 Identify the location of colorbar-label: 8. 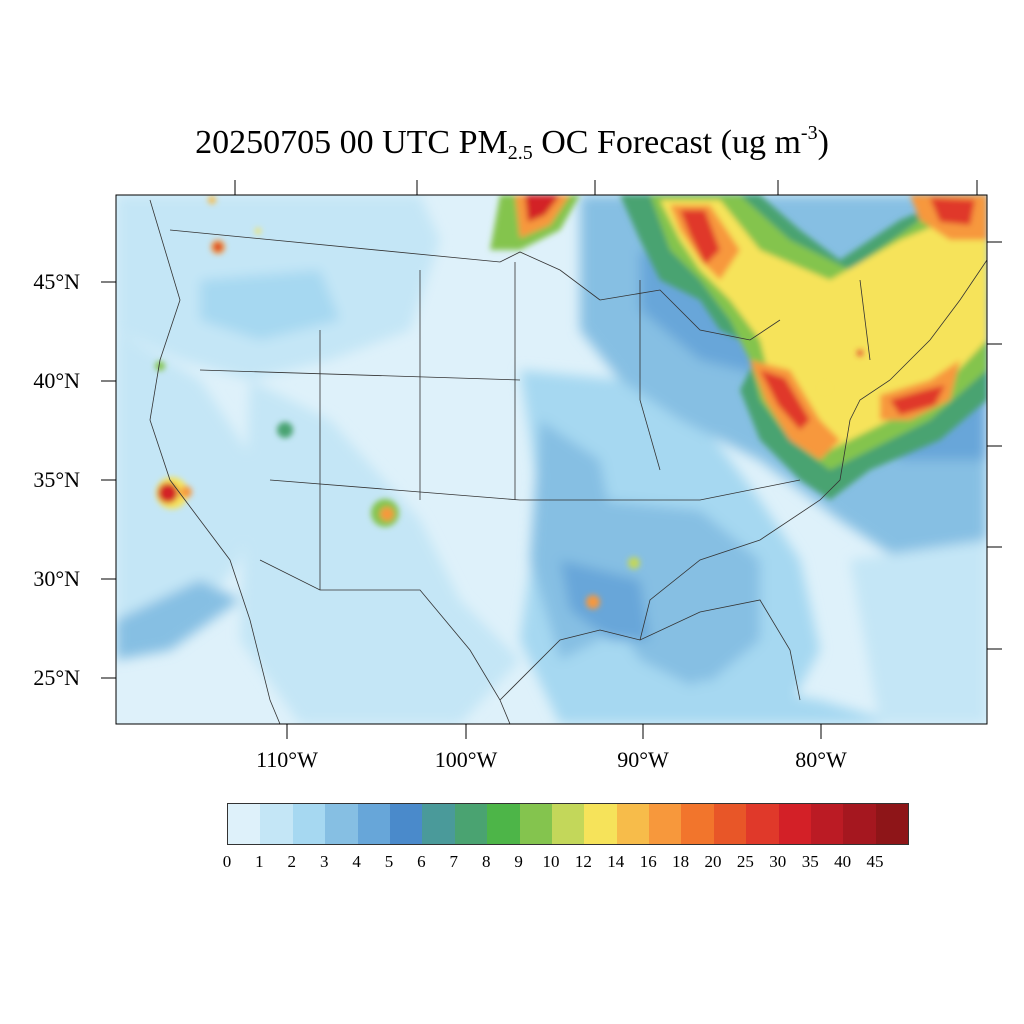
(486, 861).